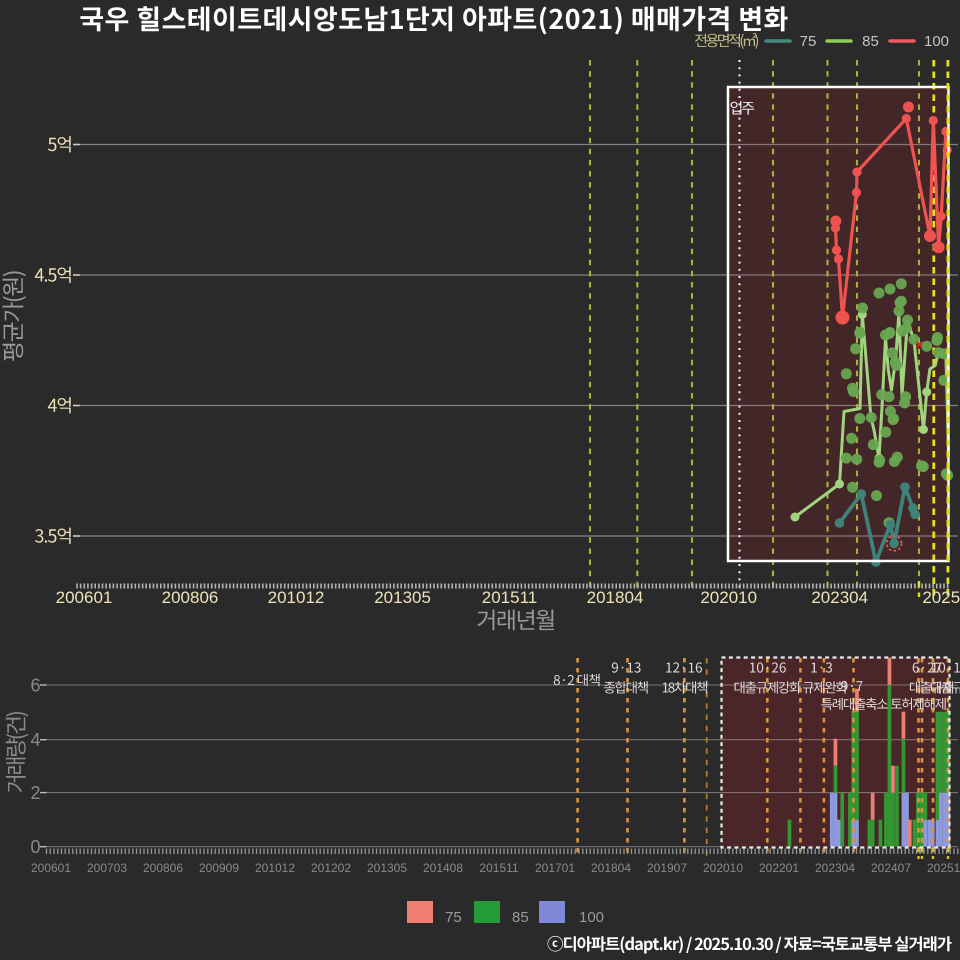 The width and height of the screenshot is (960, 960). What do you see at coordinates (891, 868) in the screenshot?
I see `svg-text: 202407` at bounding box center [891, 868].